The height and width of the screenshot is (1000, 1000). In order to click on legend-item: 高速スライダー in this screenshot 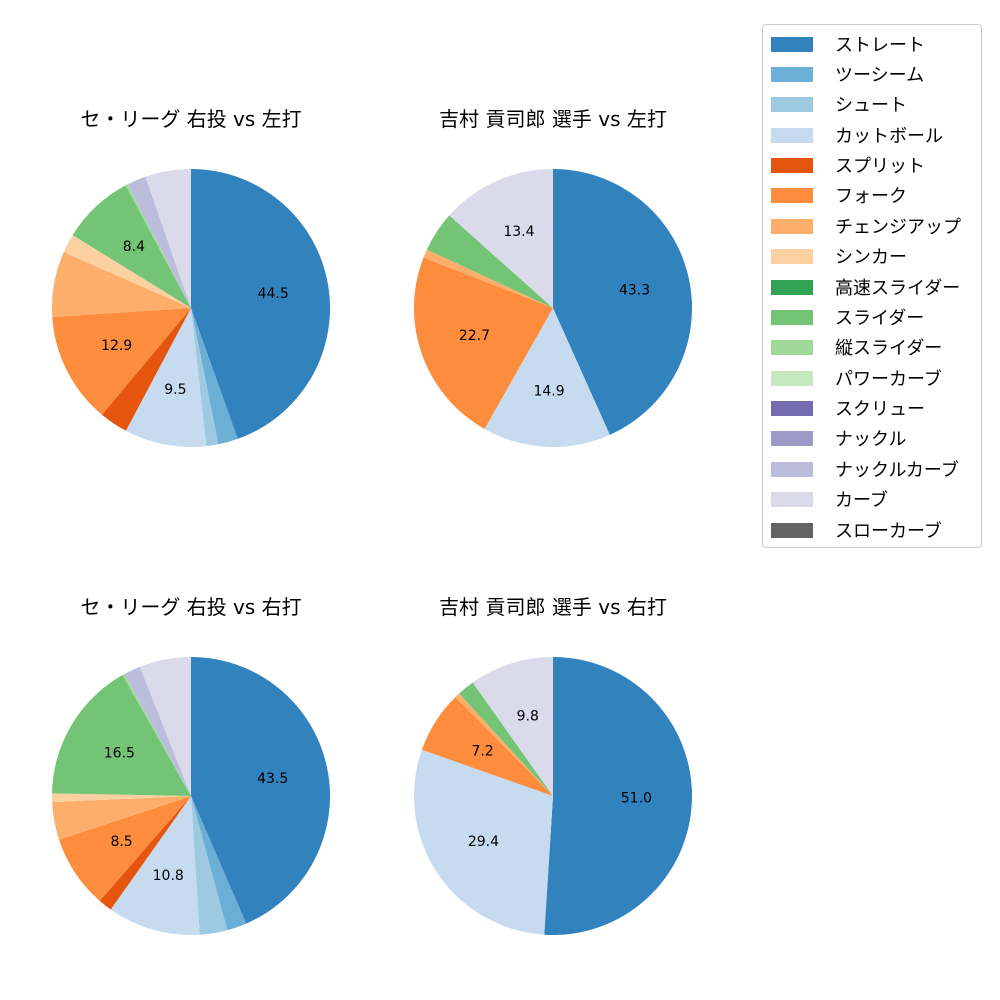, I will do `click(865, 287)`.